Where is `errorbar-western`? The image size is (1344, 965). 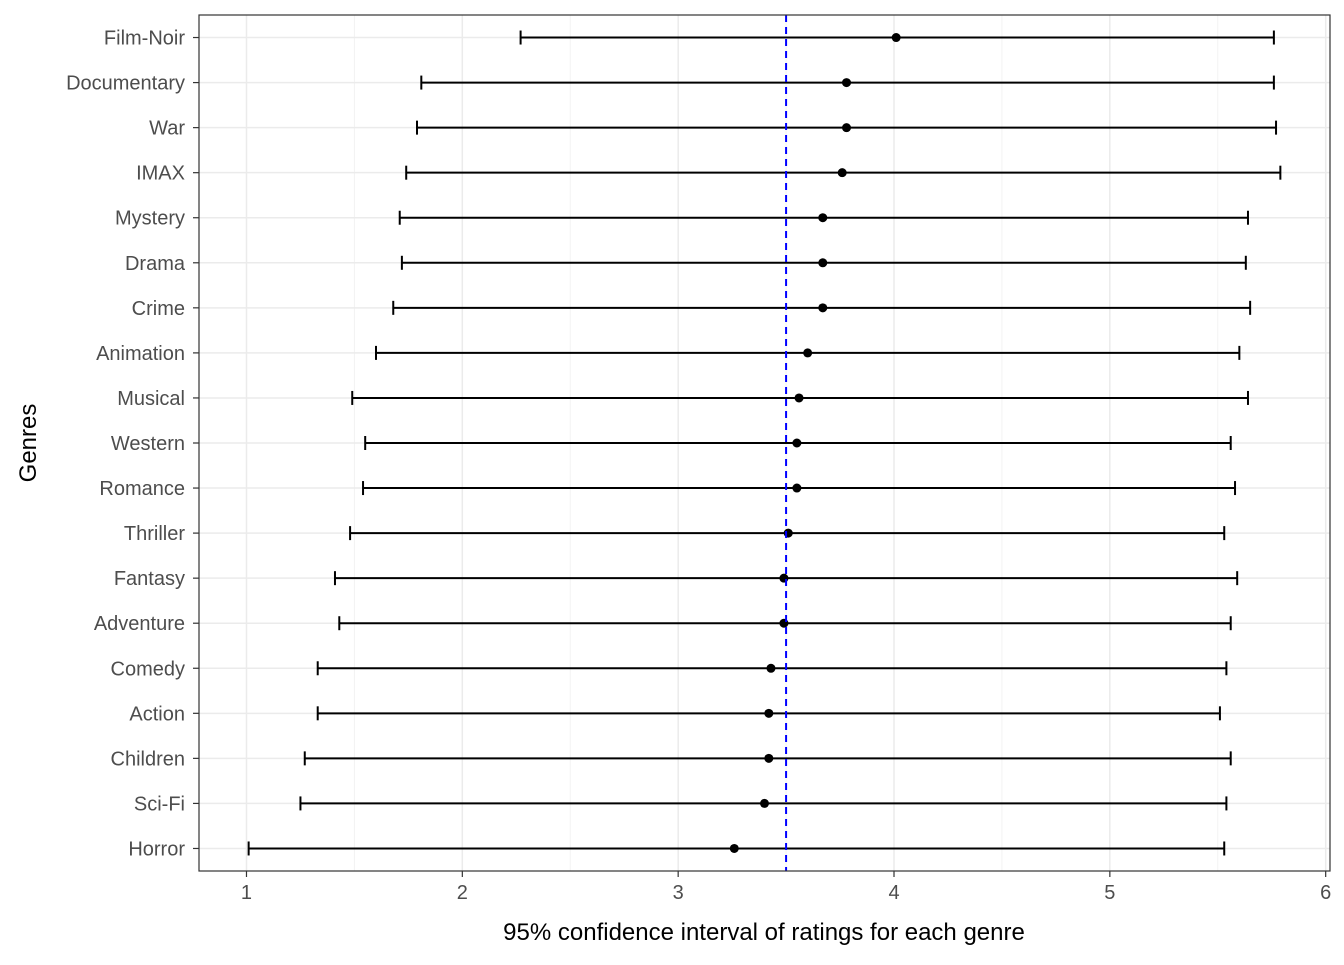
errorbar-western is located at coordinates (798, 443).